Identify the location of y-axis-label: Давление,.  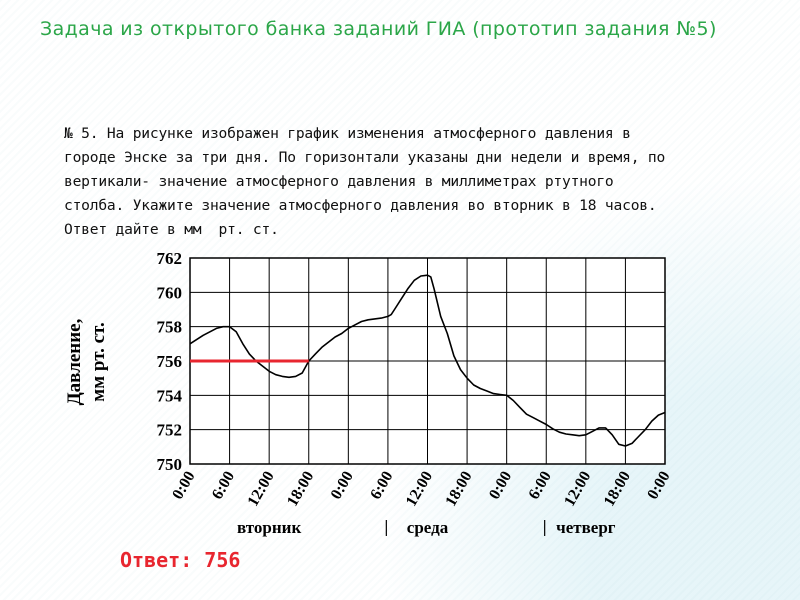
(74, 361).